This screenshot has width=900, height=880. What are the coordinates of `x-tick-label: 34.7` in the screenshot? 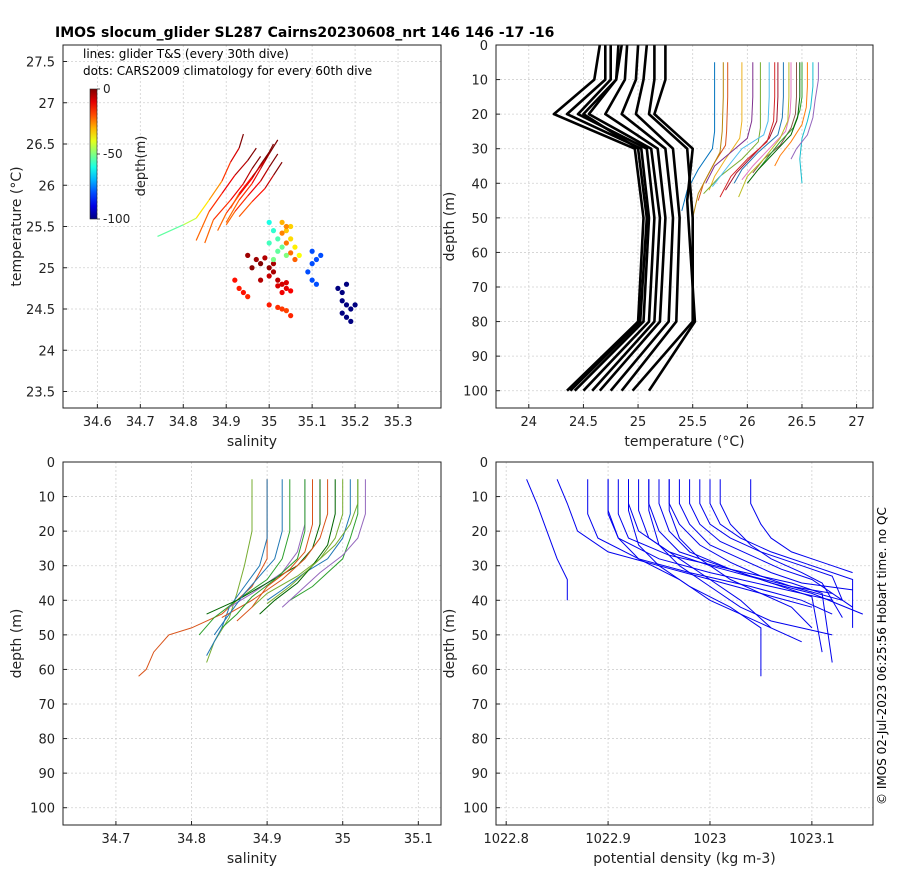 It's located at (140, 422).